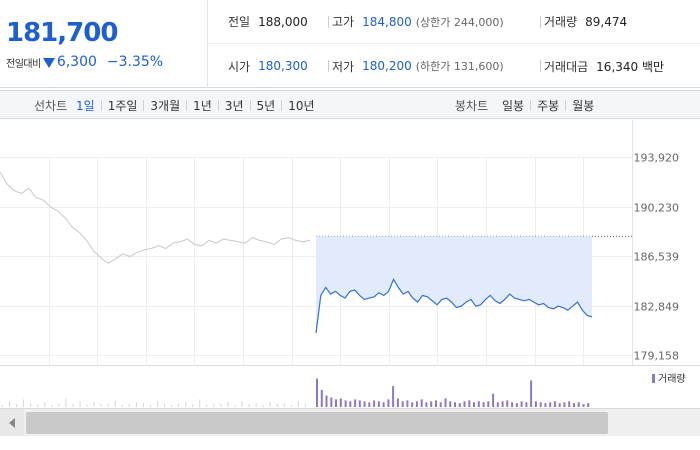  I want to click on period-tab-5y: 5년, so click(266, 106).